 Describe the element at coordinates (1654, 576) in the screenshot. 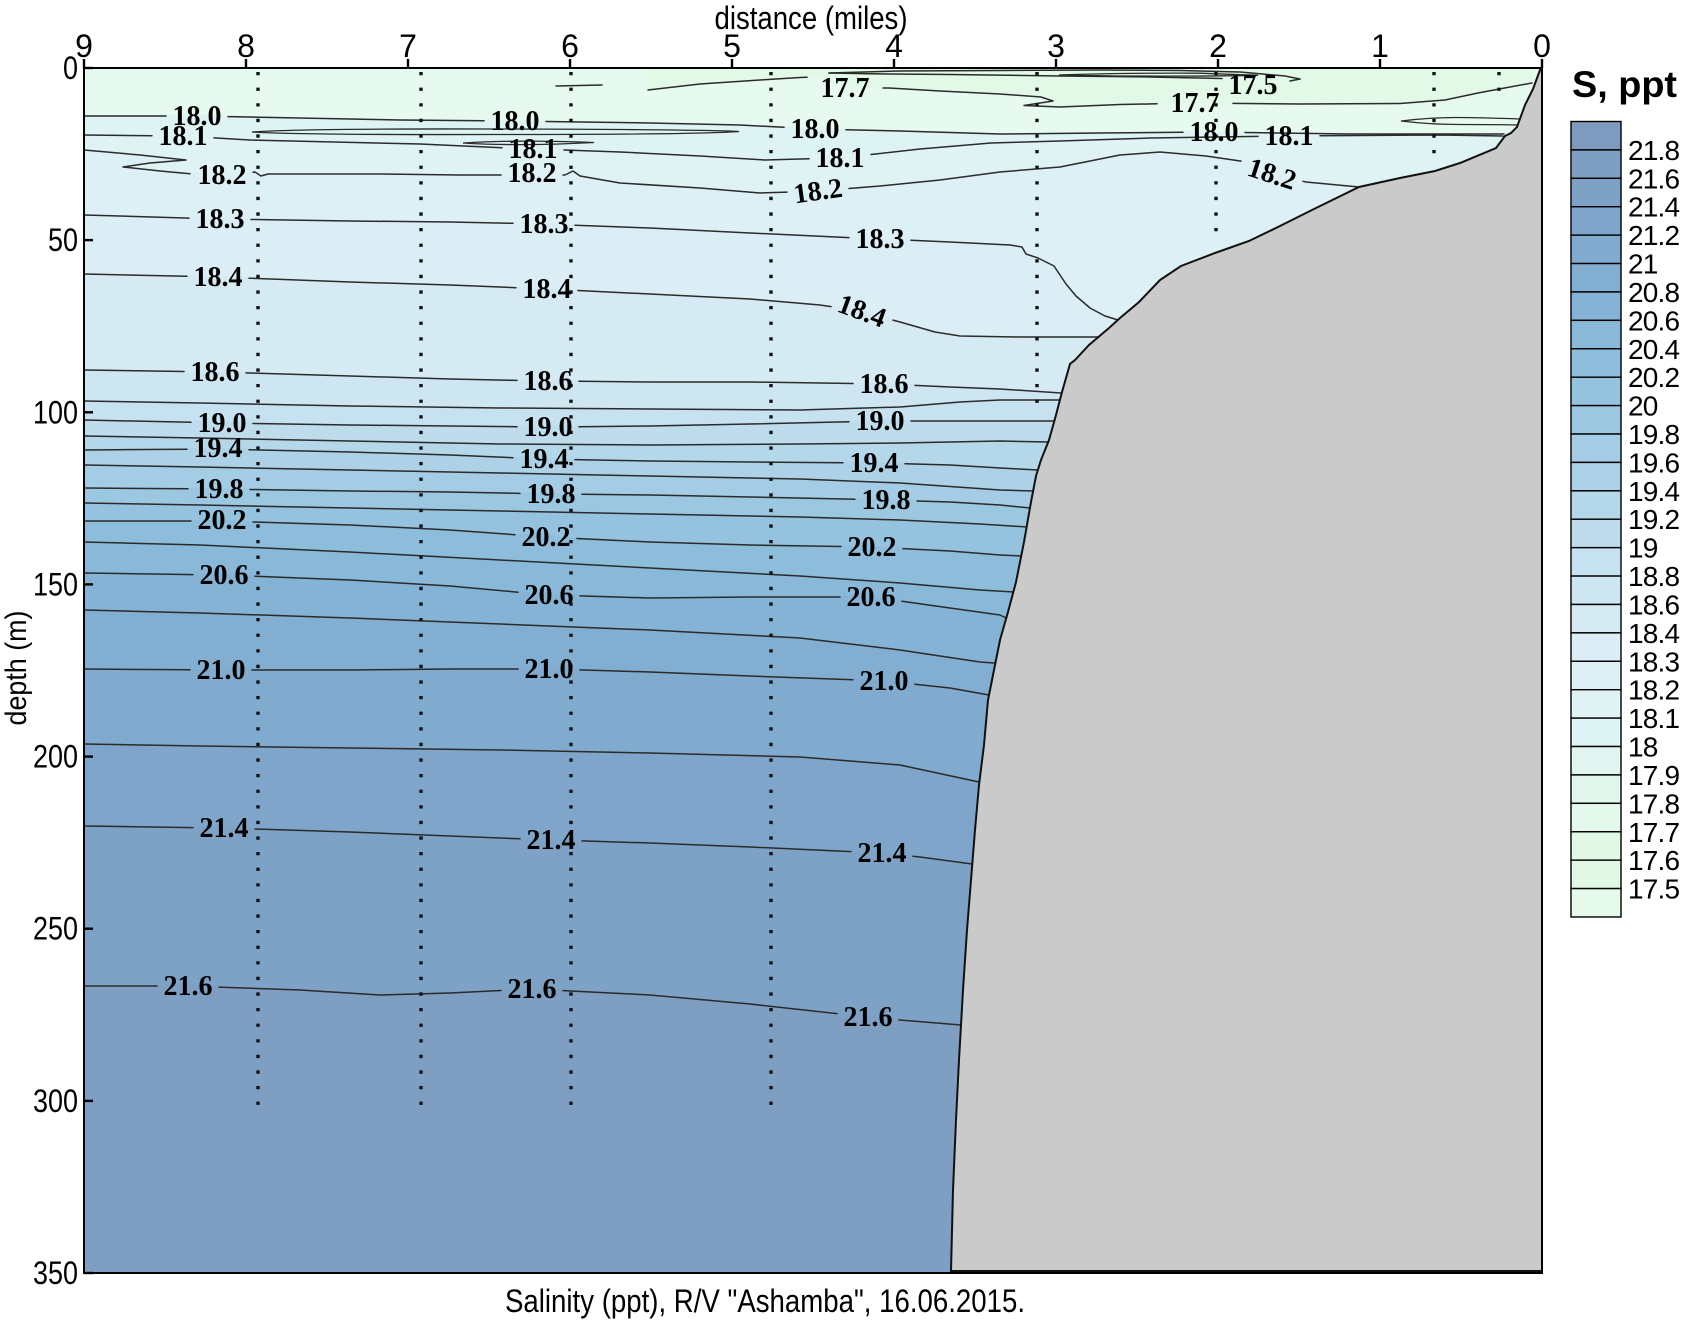

I see `svg-text: 18.8` at that location.